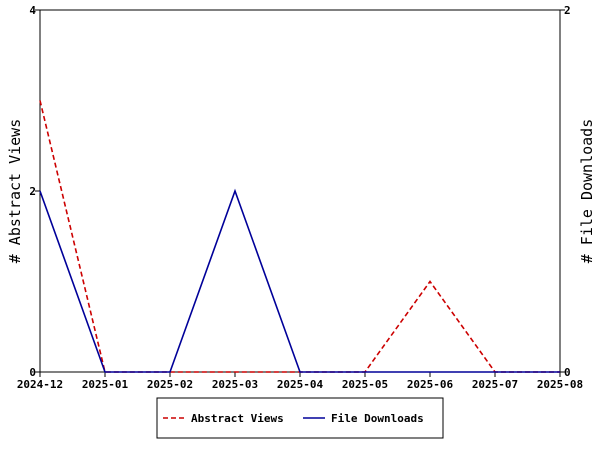  I want to click on x-tick-label: 2025-06, so click(430, 384).